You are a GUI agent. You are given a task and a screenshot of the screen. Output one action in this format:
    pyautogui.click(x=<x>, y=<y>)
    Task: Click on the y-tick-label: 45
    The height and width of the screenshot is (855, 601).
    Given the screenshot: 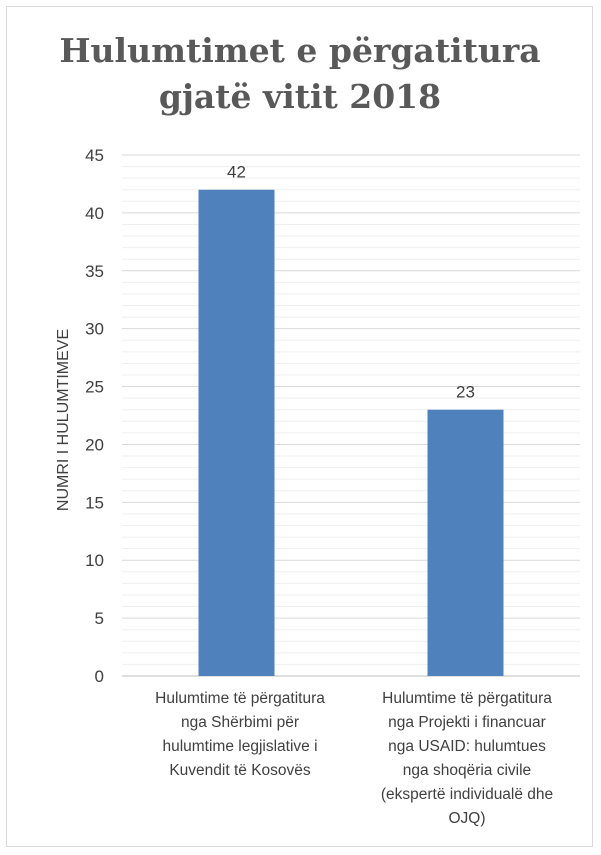 What is the action you would take?
    pyautogui.click(x=94, y=155)
    